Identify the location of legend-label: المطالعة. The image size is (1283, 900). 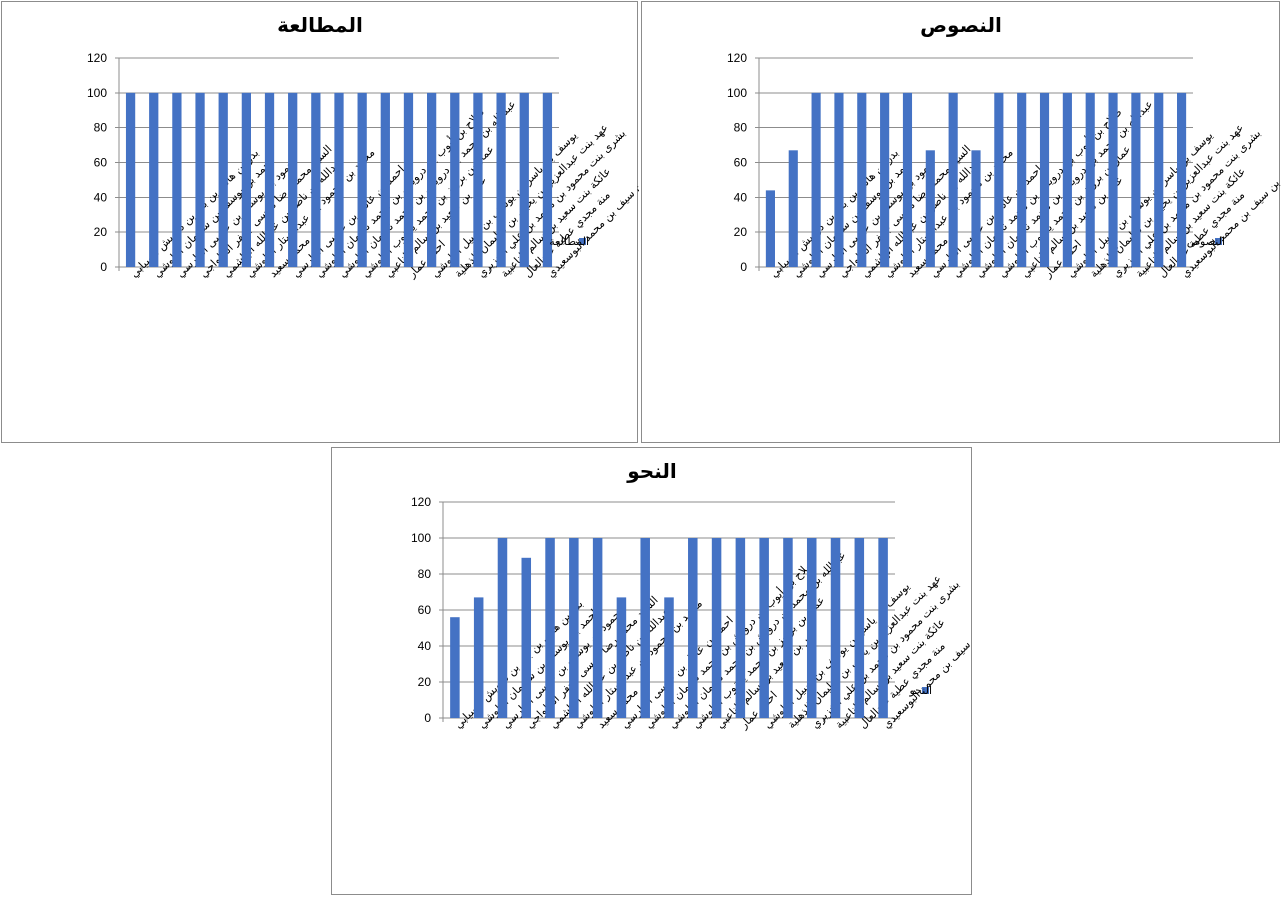
(569, 241).